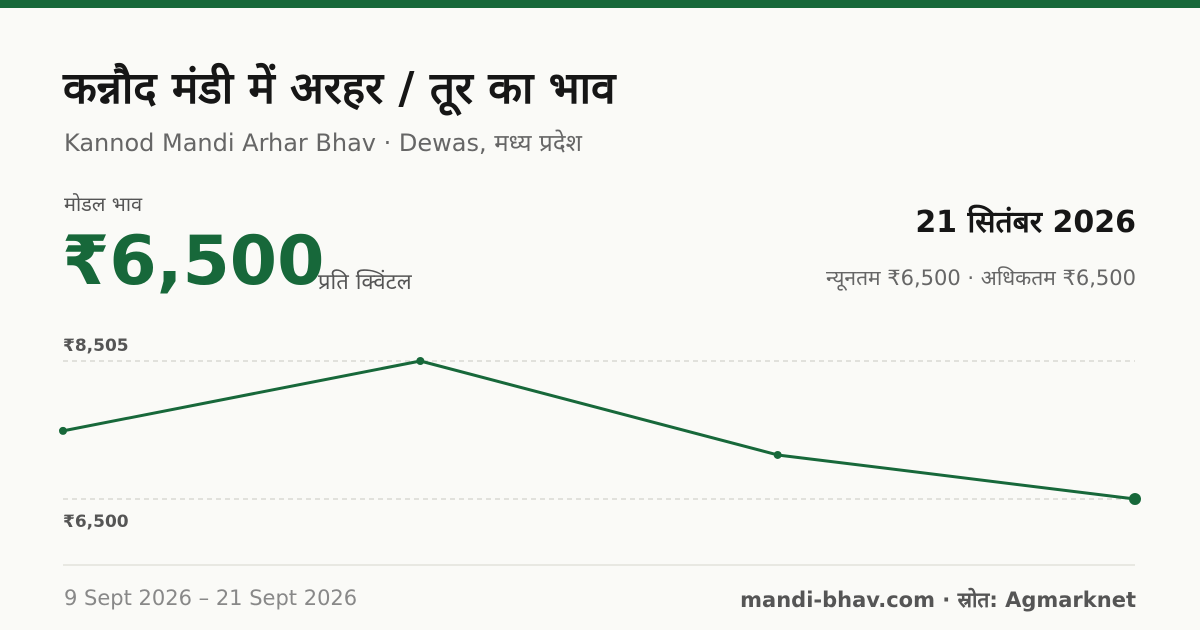  I want to click on top-bar, so click(600, 4).